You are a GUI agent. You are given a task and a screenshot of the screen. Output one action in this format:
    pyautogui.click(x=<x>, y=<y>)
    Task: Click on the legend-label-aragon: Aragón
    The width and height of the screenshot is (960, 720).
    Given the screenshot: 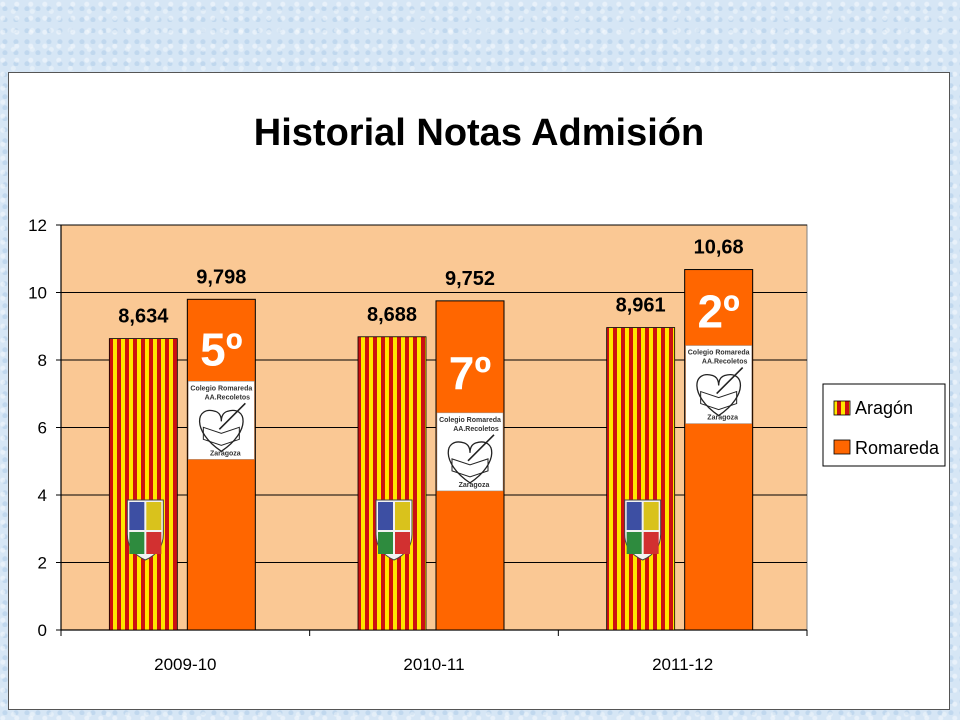 What is the action you would take?
    pyautogui.click(x=884, y=408)
    